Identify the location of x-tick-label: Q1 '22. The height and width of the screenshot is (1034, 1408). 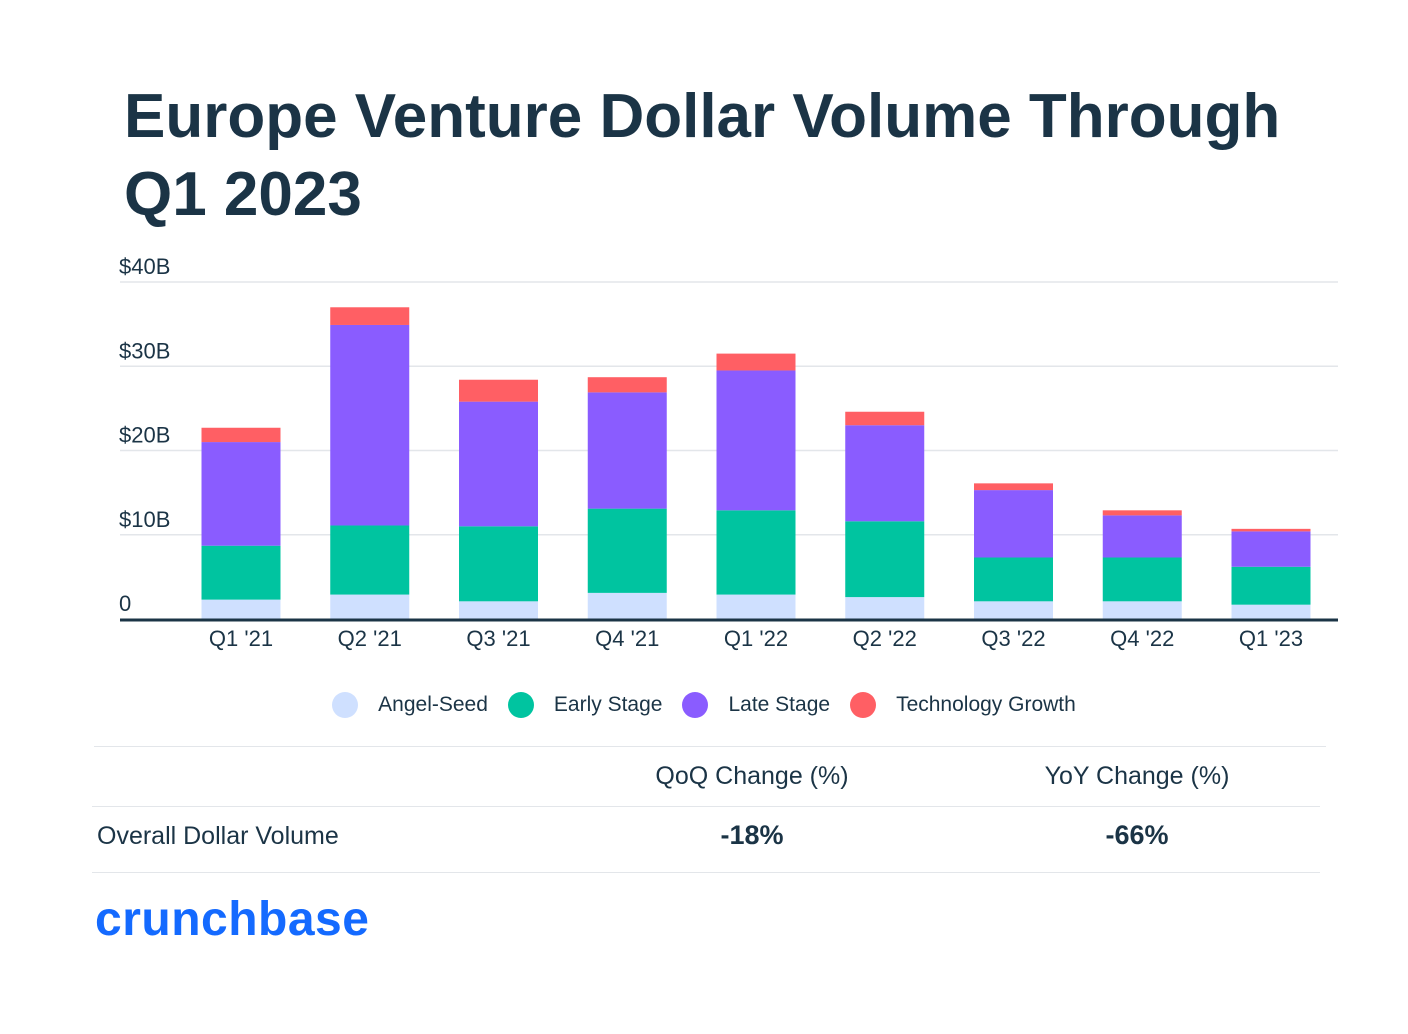
(756, 638).